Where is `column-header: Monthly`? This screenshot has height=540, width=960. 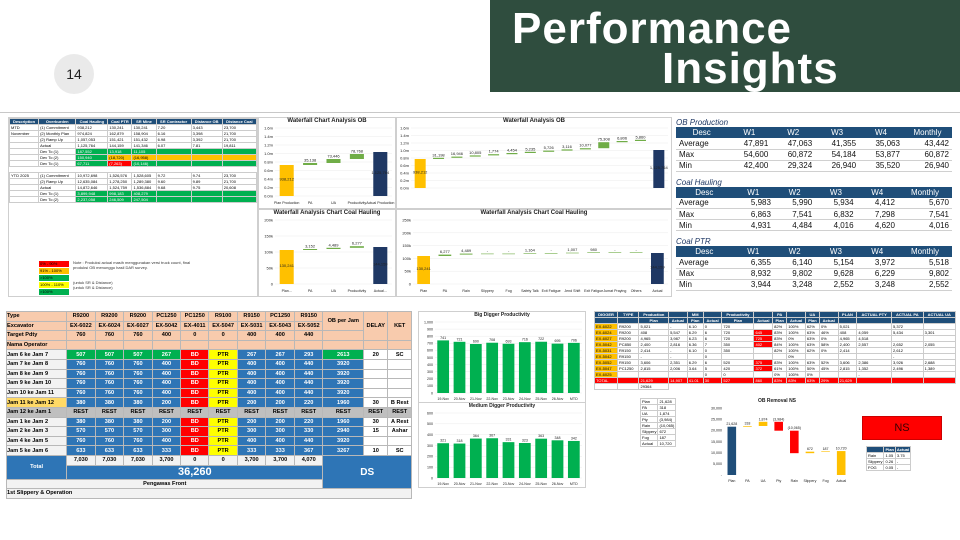 column-header: Monthly is located at coordinates (924, 251).